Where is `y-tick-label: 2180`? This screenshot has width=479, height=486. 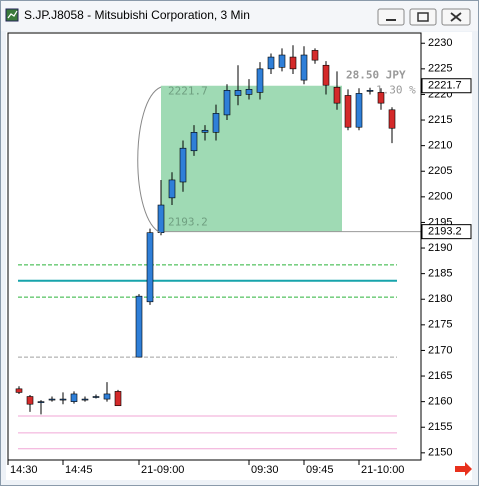 y-tick-label: 2180 is located at coordinates (440, 299).